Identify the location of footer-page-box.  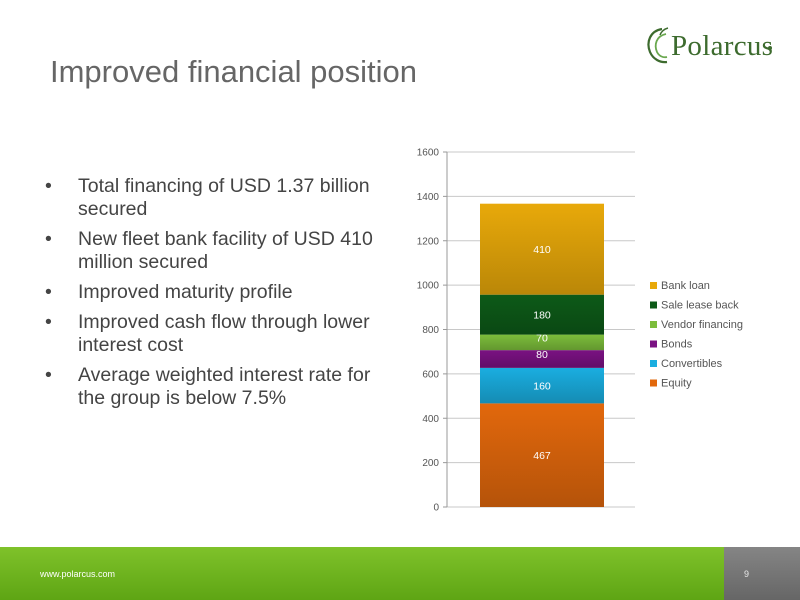
(762, 573).